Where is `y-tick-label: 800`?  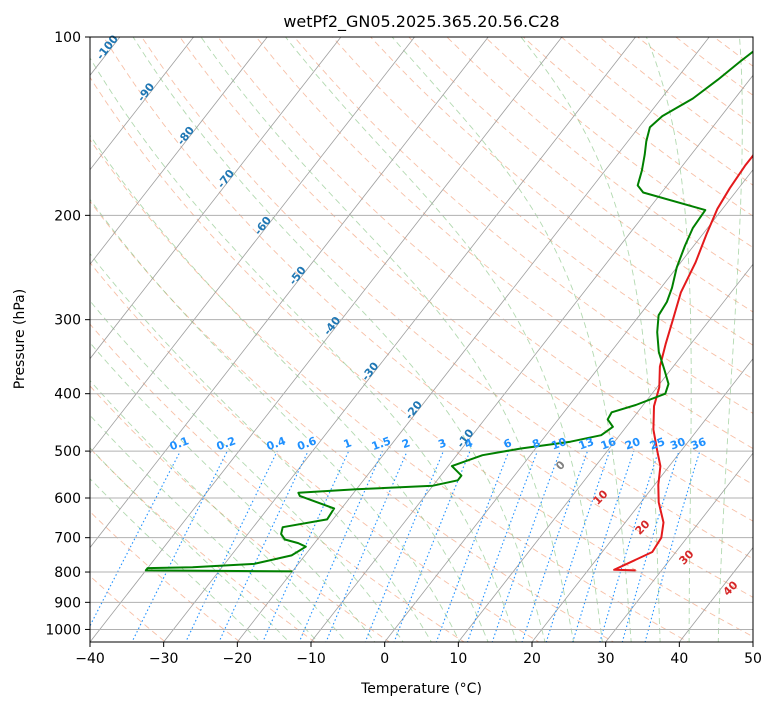
y-tick-label: 800 is located at coordinates (67, 573).